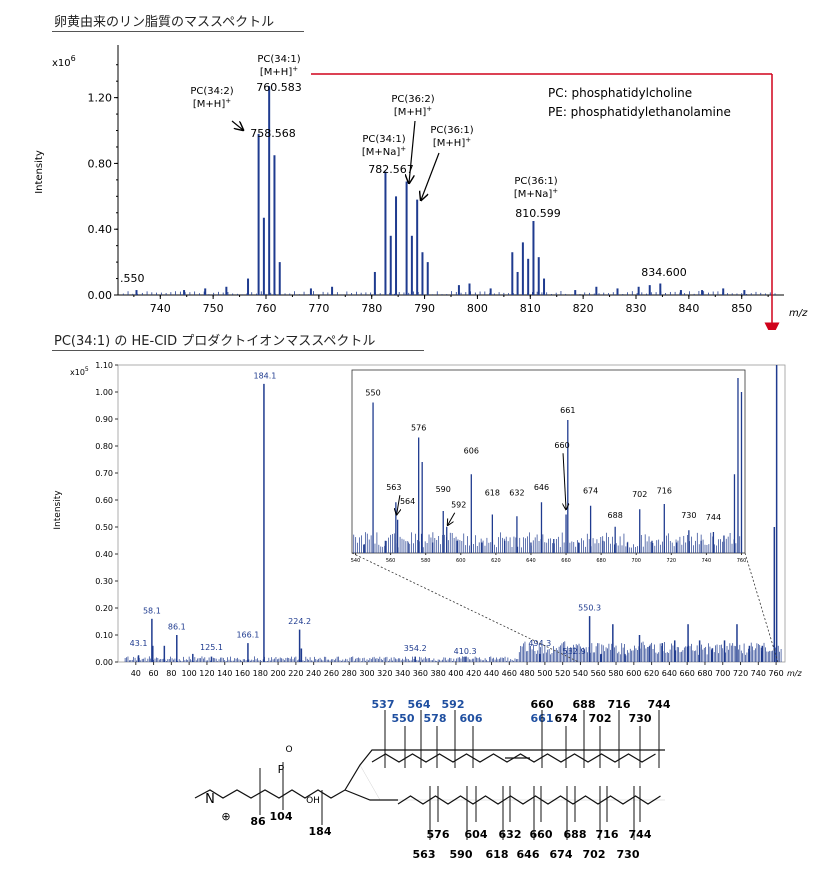 This screenshot has width=835, height=880. What do you see at coordinates (669, 673) in the screenshot?
I see `x-tick-label: 640` at bounding box center [669, 673].